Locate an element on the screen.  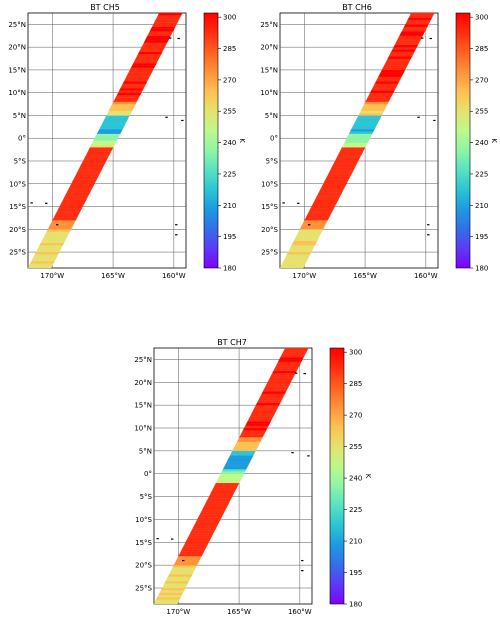
lon-tick-labels: 170°W 165°W 160°W is located at coordinates (112, 276).